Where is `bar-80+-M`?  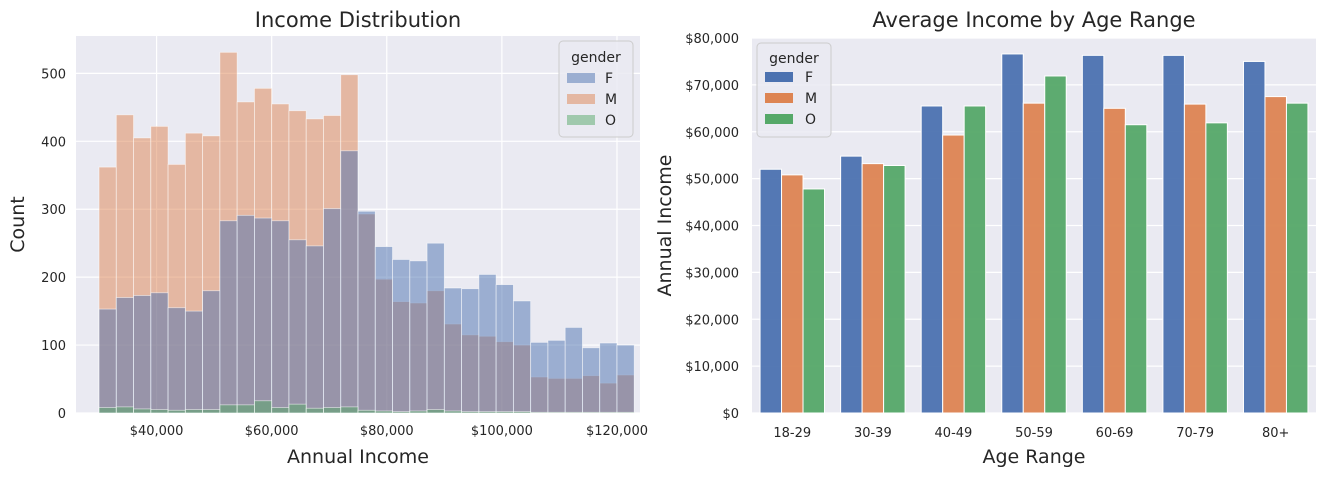
bar-80+-M is located at coordinates (1275, 255).